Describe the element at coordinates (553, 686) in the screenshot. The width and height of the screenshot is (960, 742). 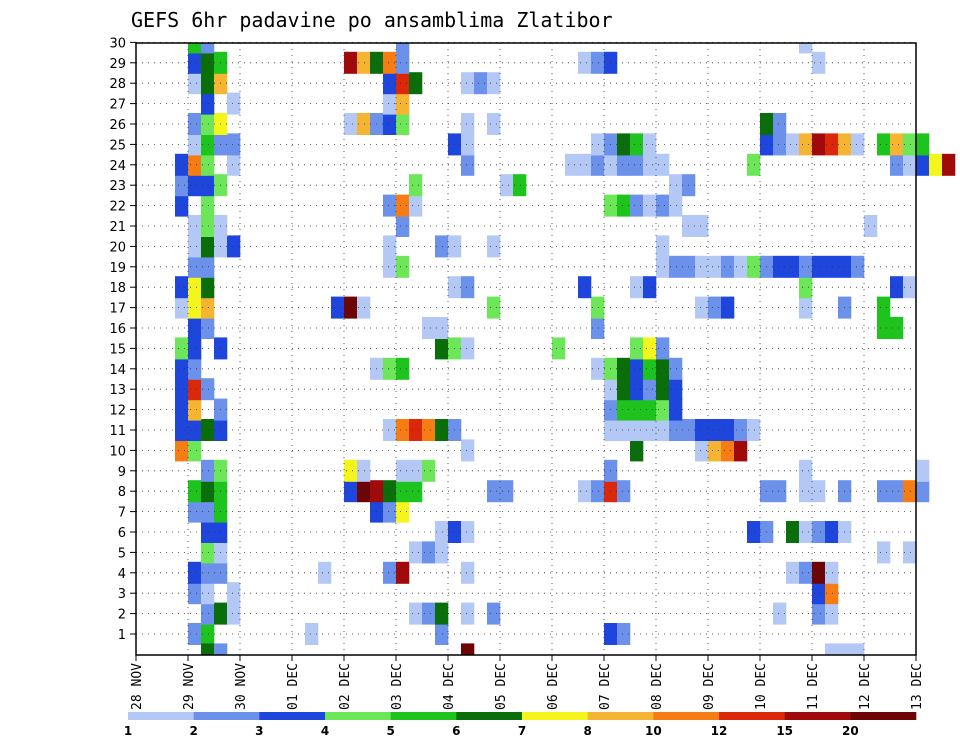
I see `x-tick-label: 06 DEC` at that location.